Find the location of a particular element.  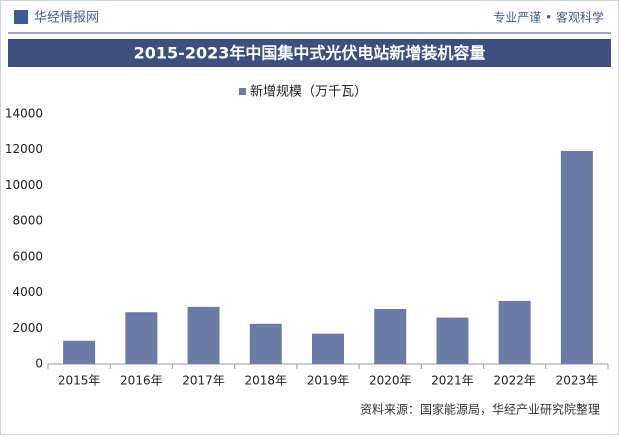

x-tick-label: 2018年 is located at coordinates (266, 381).